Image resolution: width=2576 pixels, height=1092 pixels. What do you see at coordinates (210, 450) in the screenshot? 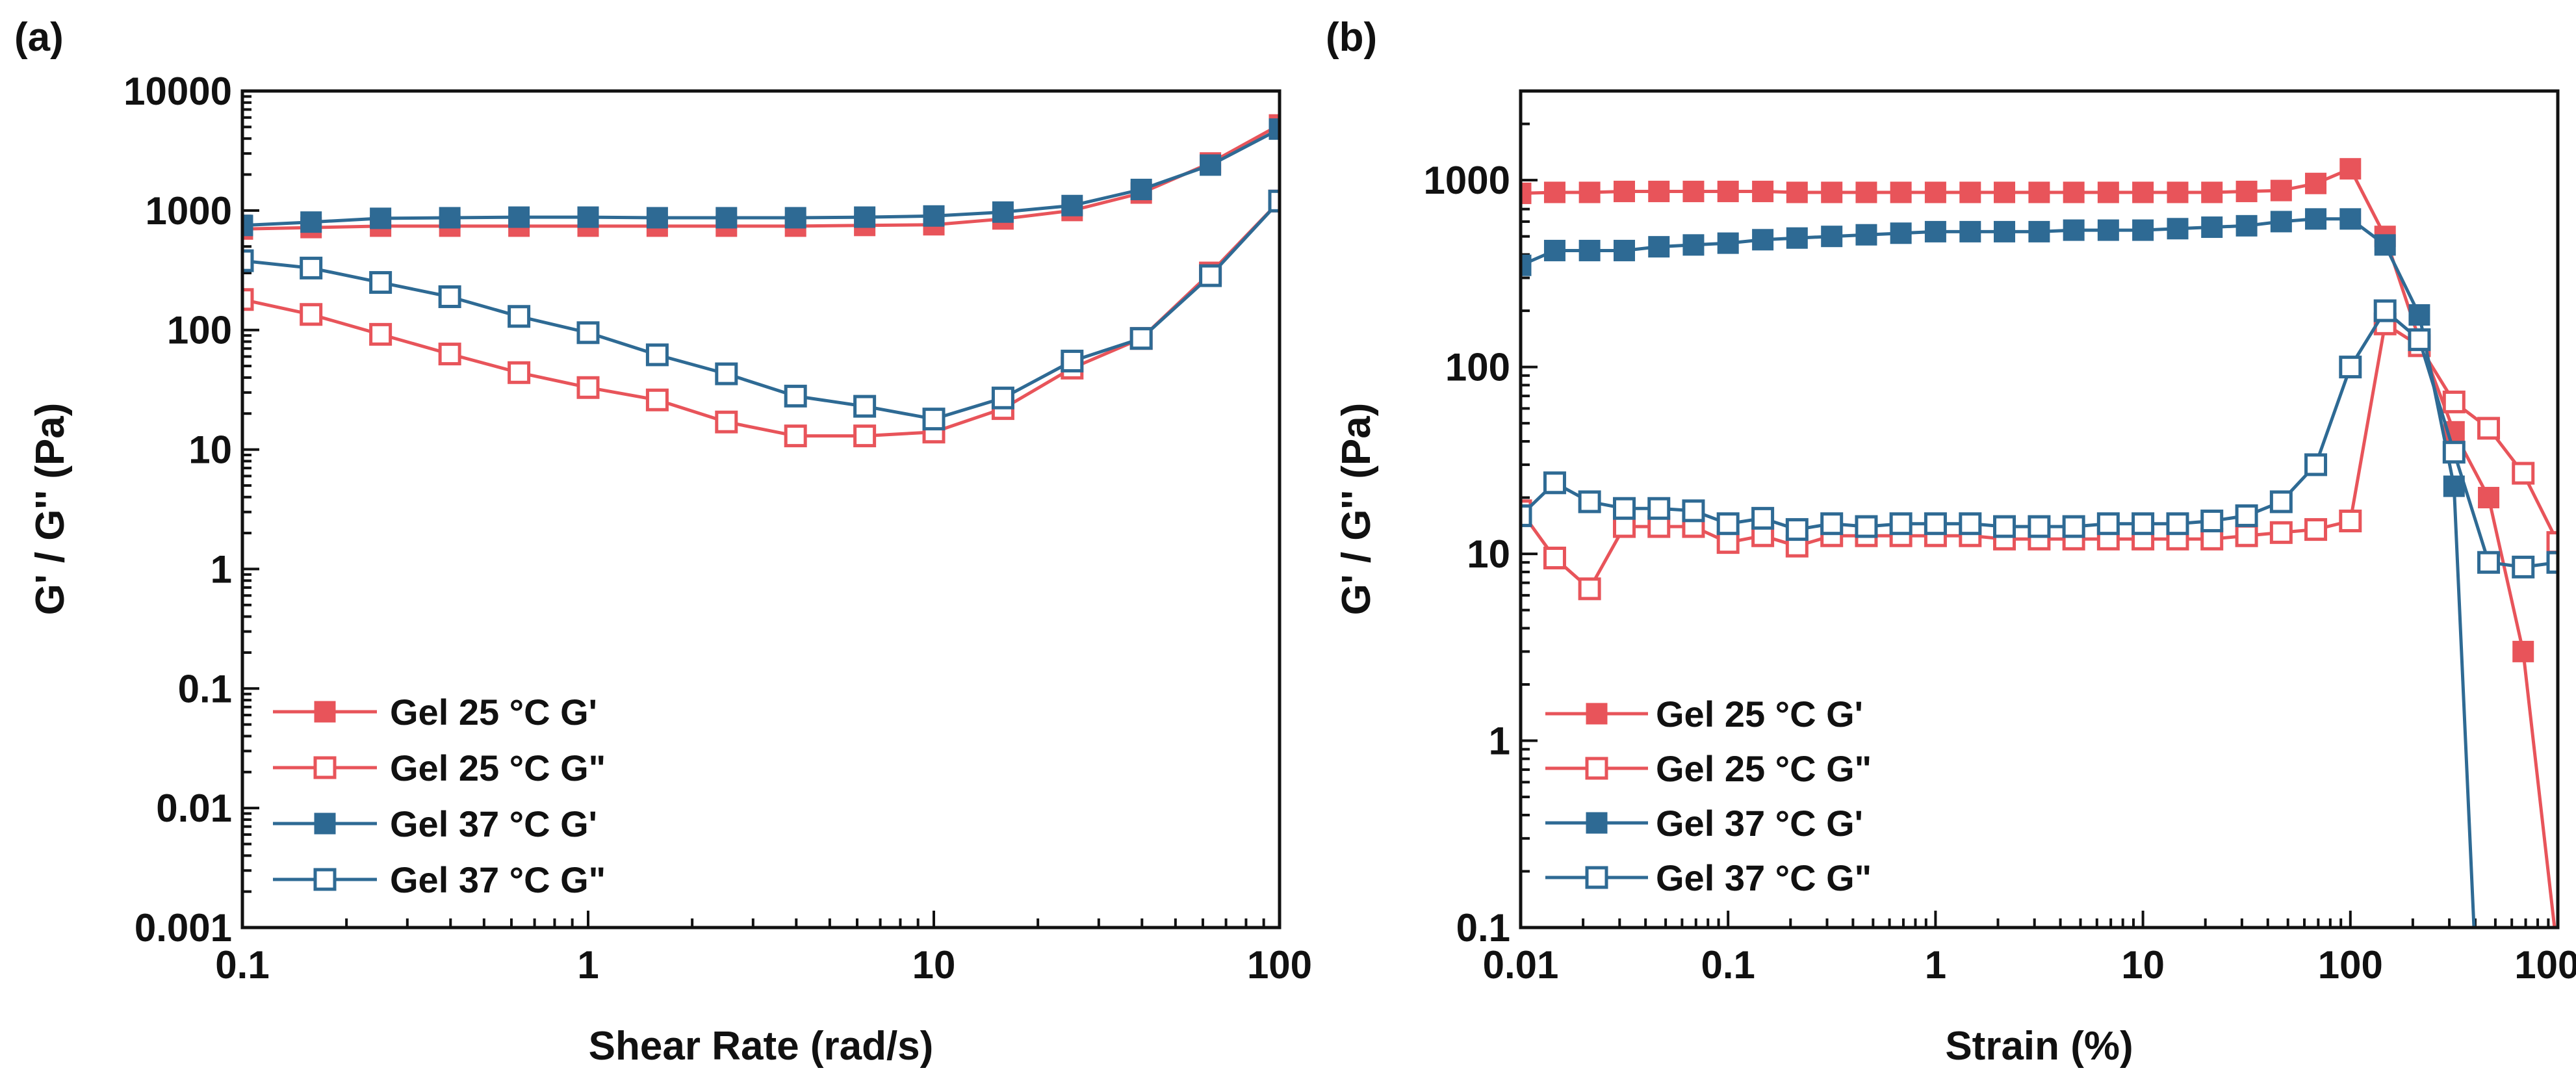
I see `panel-a-y-tick-label: 10` at bounding box center [210, 450].